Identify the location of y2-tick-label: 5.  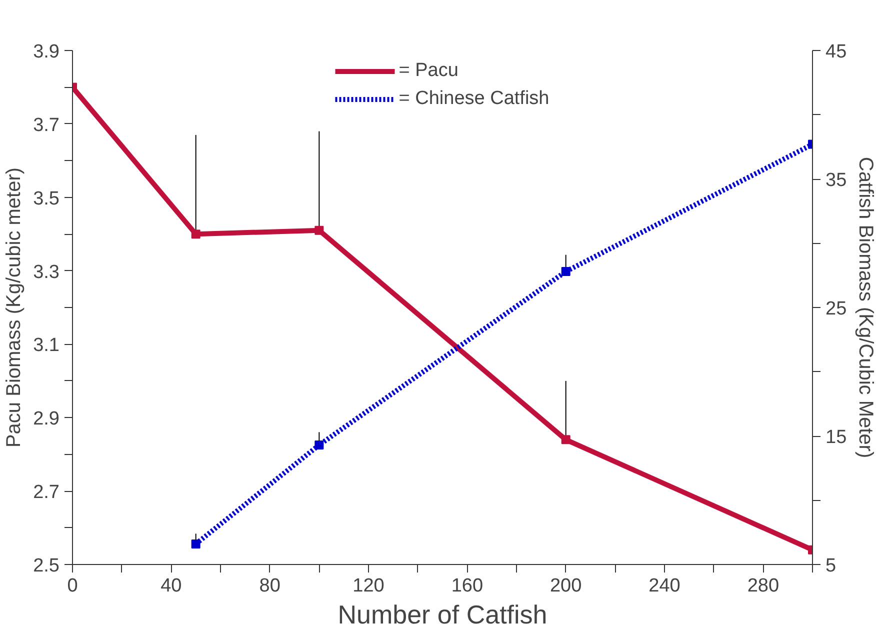
(831, 566).